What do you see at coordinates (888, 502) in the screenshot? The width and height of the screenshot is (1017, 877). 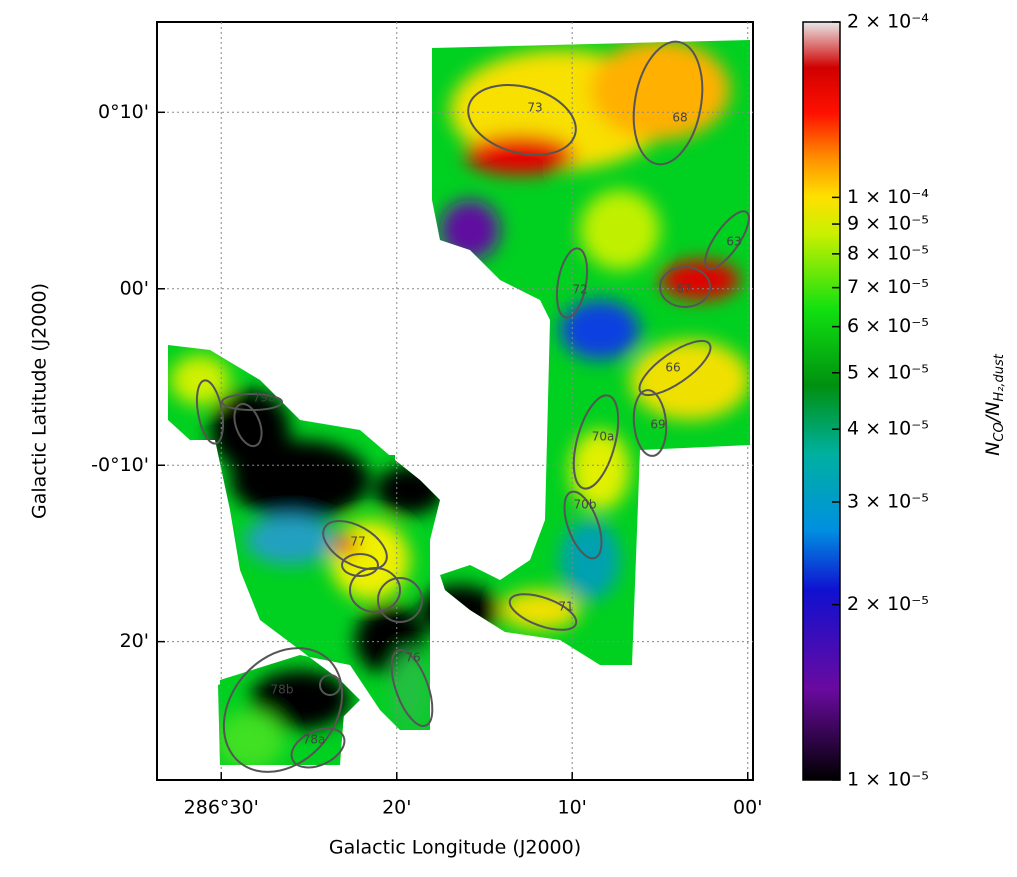 I see `colorbar-tick-label: 3 × 10⁻⁵` at bounding box center [888, 502].